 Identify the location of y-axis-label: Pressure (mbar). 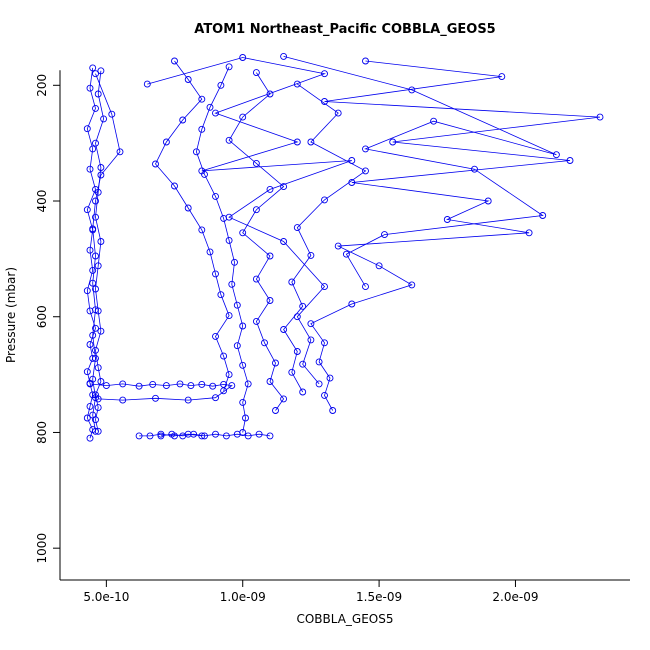
(11, 315).